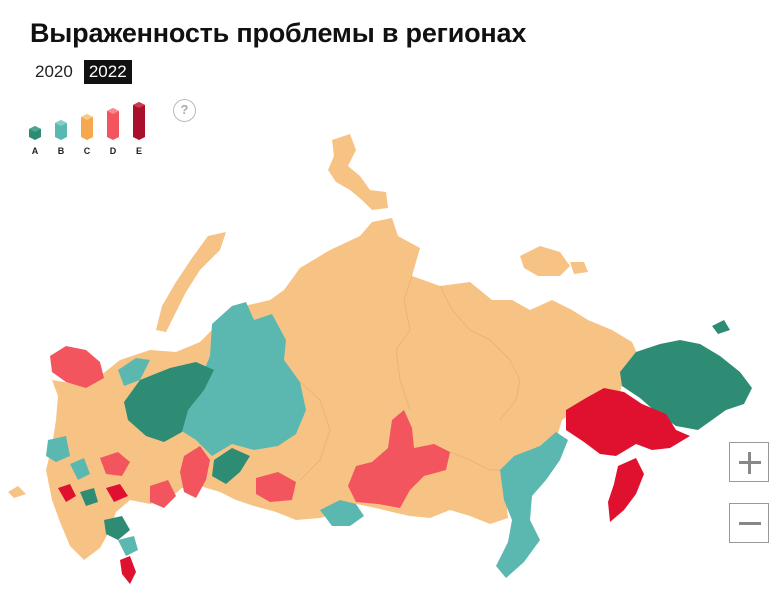 This screenshot has height=608, width=780. I want to click on legend-item-d: D, so click(113, 129).